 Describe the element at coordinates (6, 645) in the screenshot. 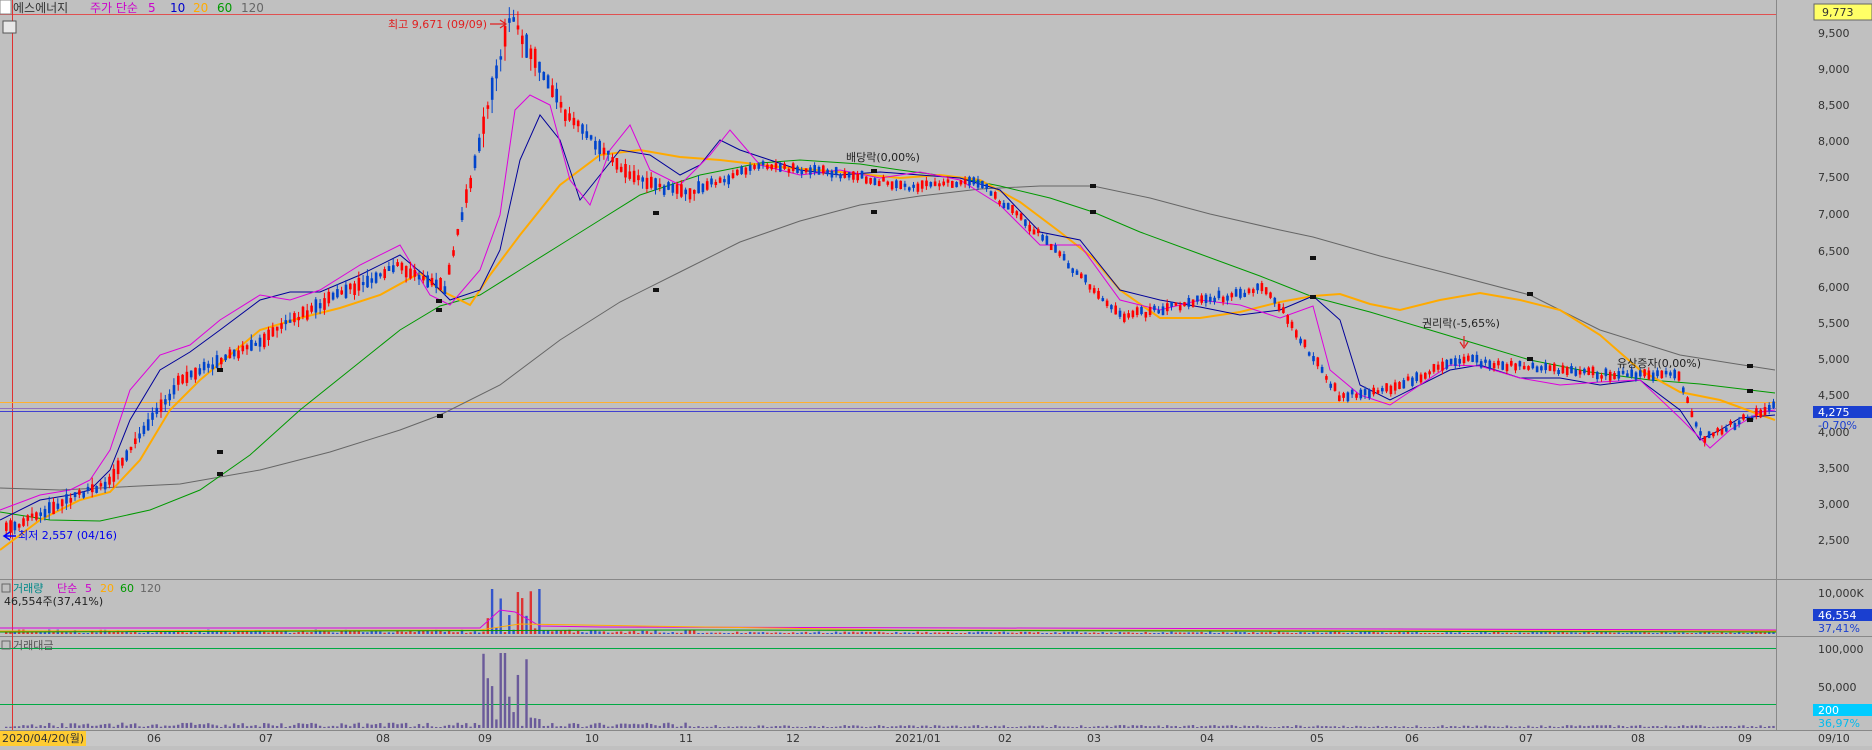

I see `amount-panel-menu-icon` at that location.